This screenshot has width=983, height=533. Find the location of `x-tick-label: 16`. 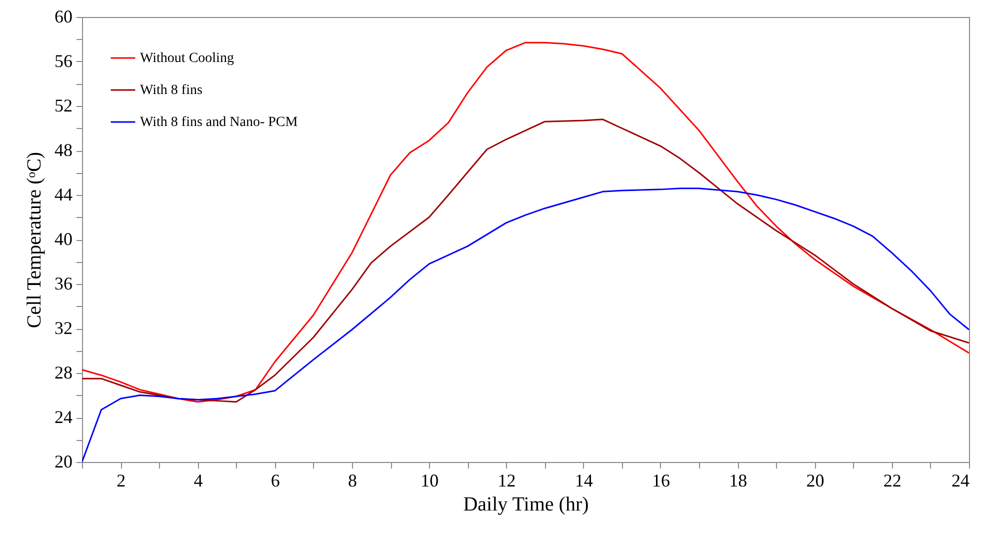

x-tick-label: 16 is located at coordinates (661, 480).